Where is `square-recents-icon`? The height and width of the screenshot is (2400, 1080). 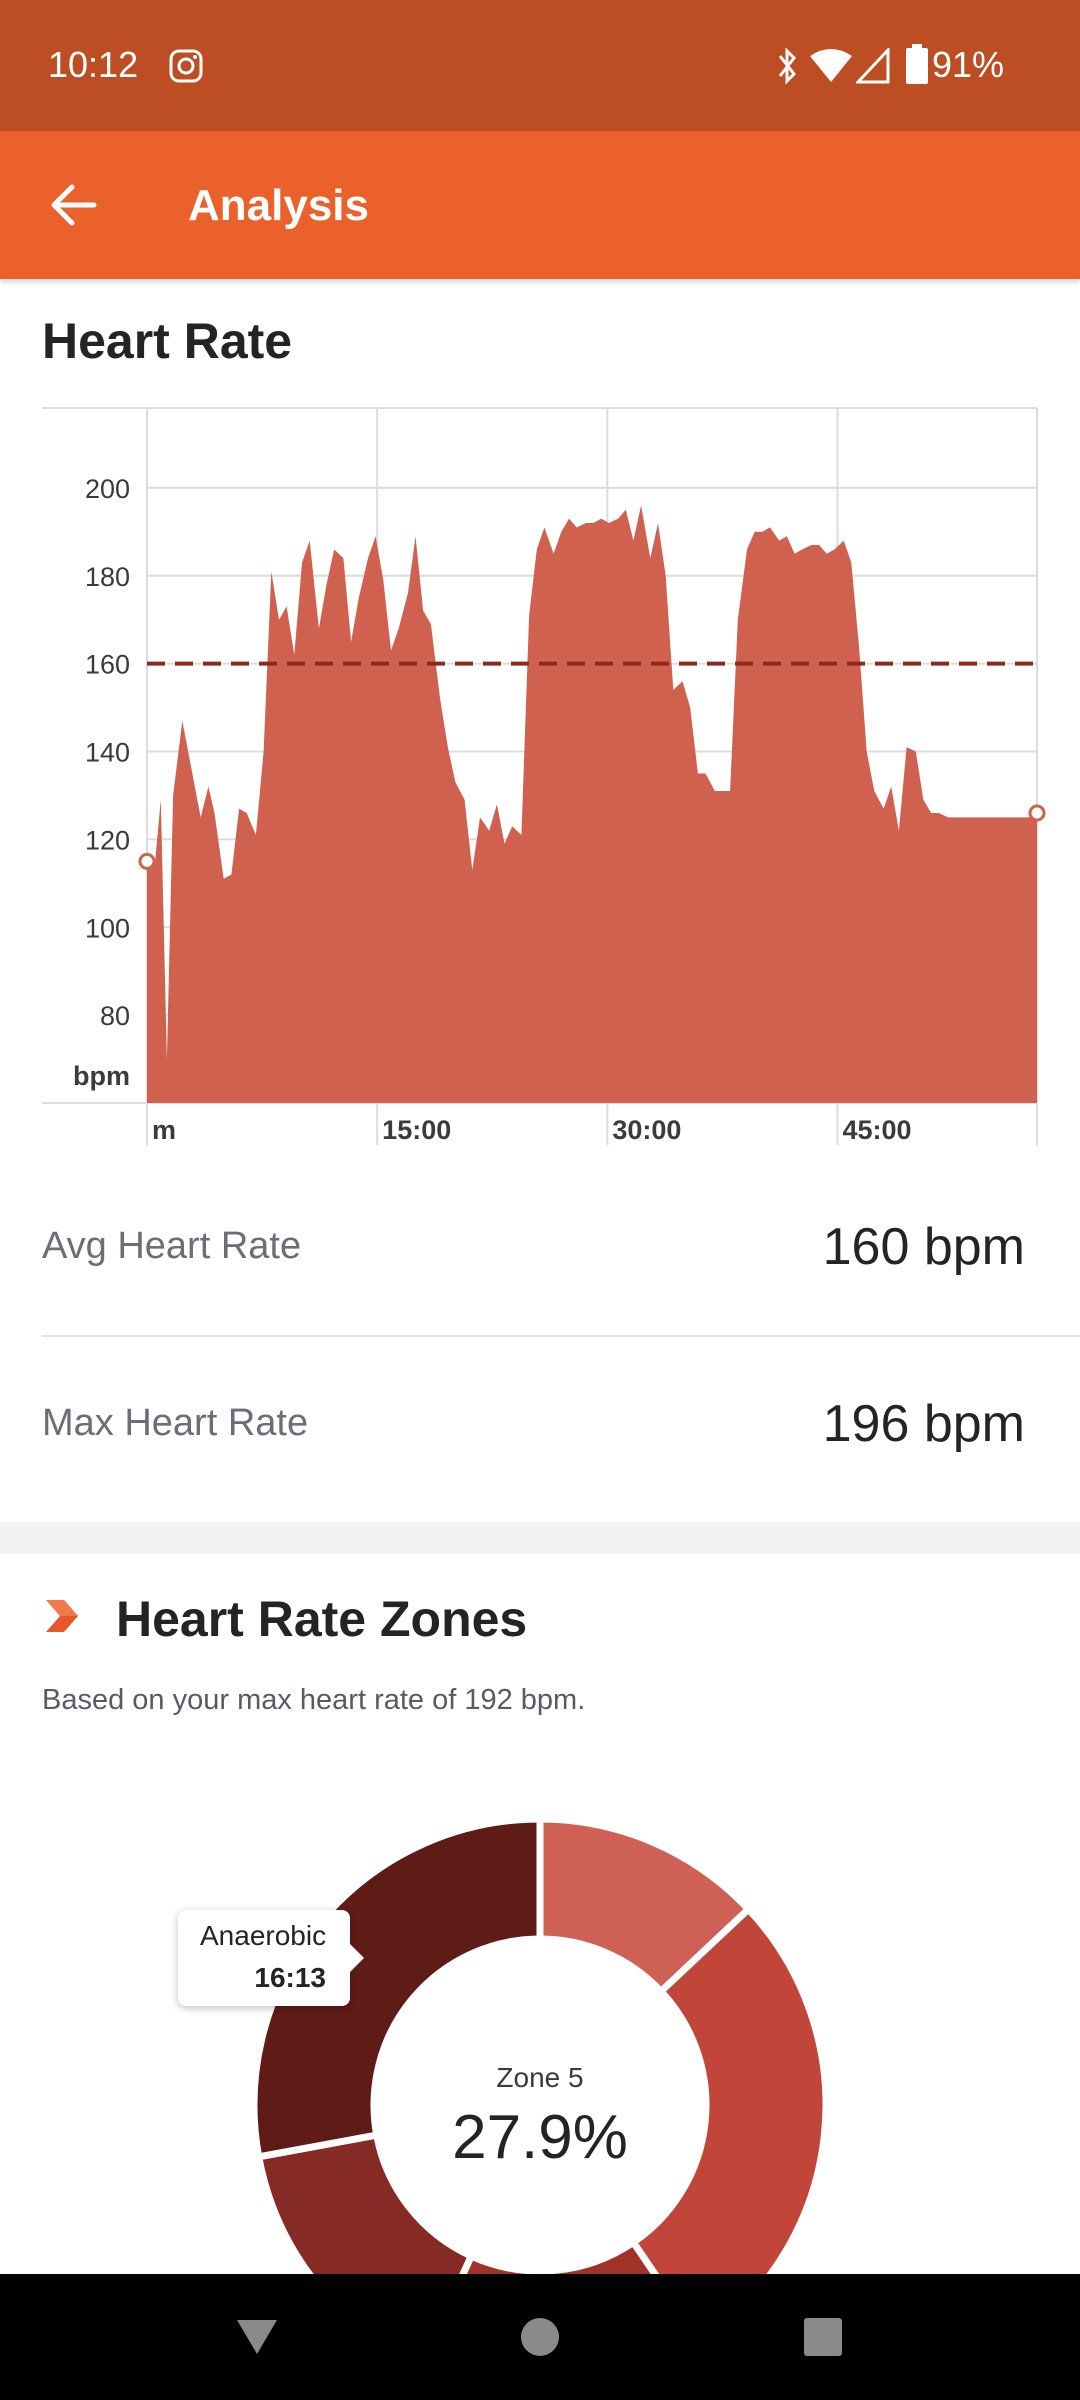
square-recents-icon is located at coordinates (823, 2337).